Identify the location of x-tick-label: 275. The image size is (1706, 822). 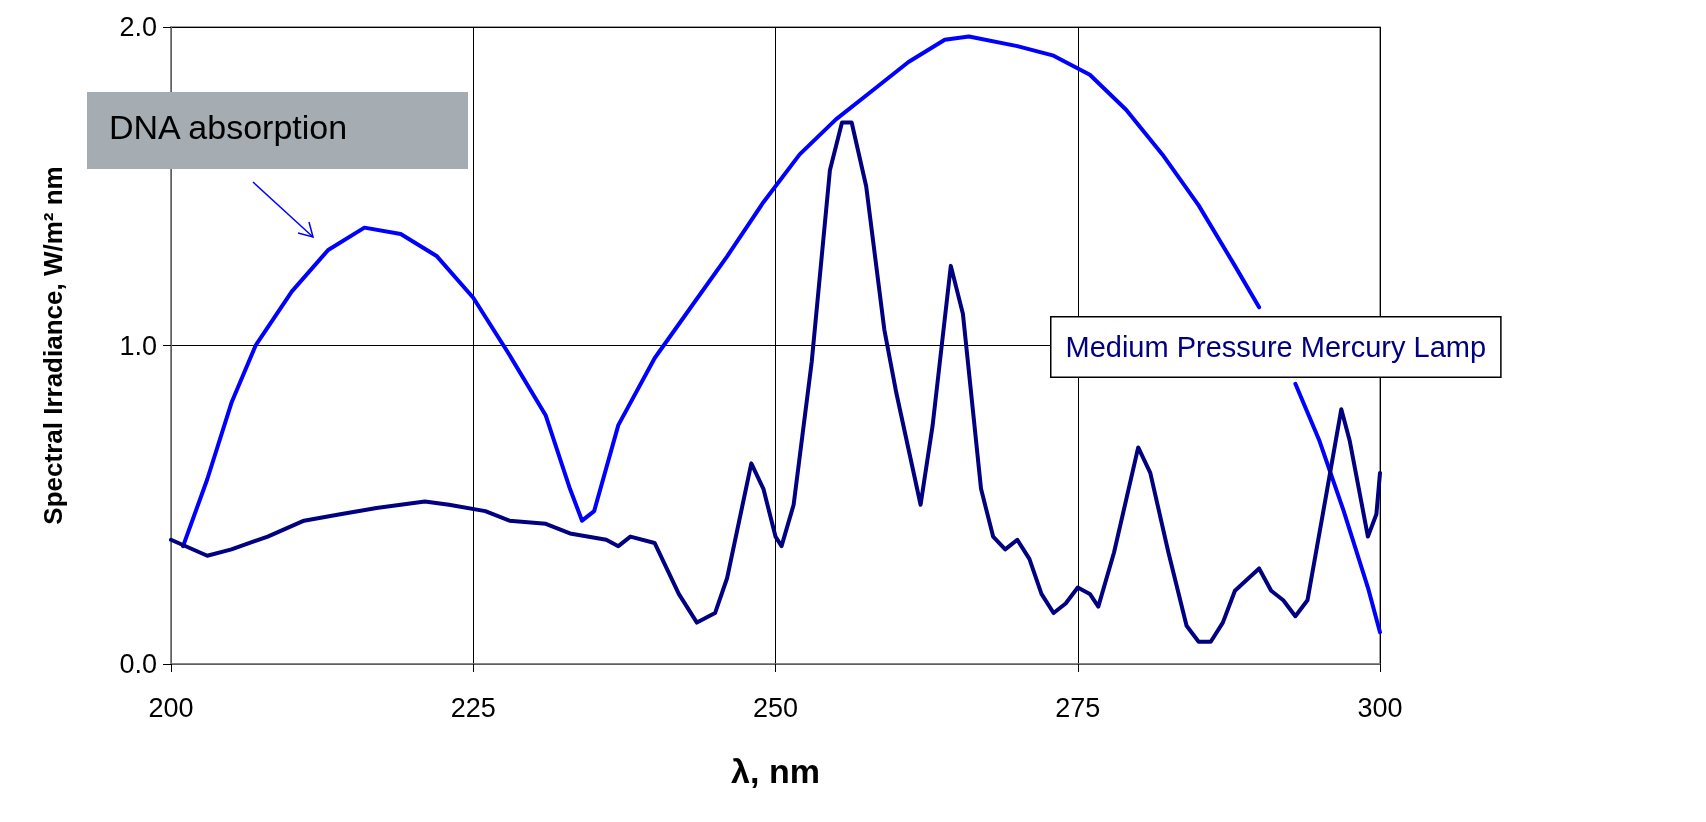
(1078, 707).